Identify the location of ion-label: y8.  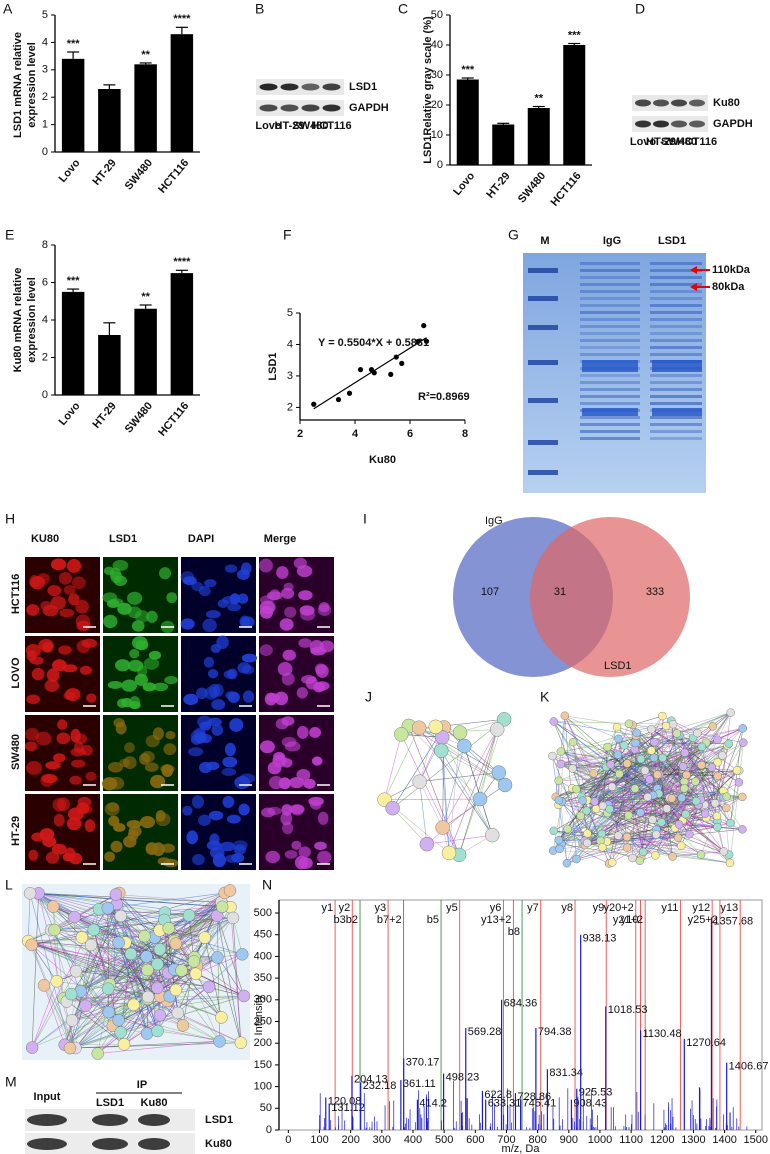
(567, 908).